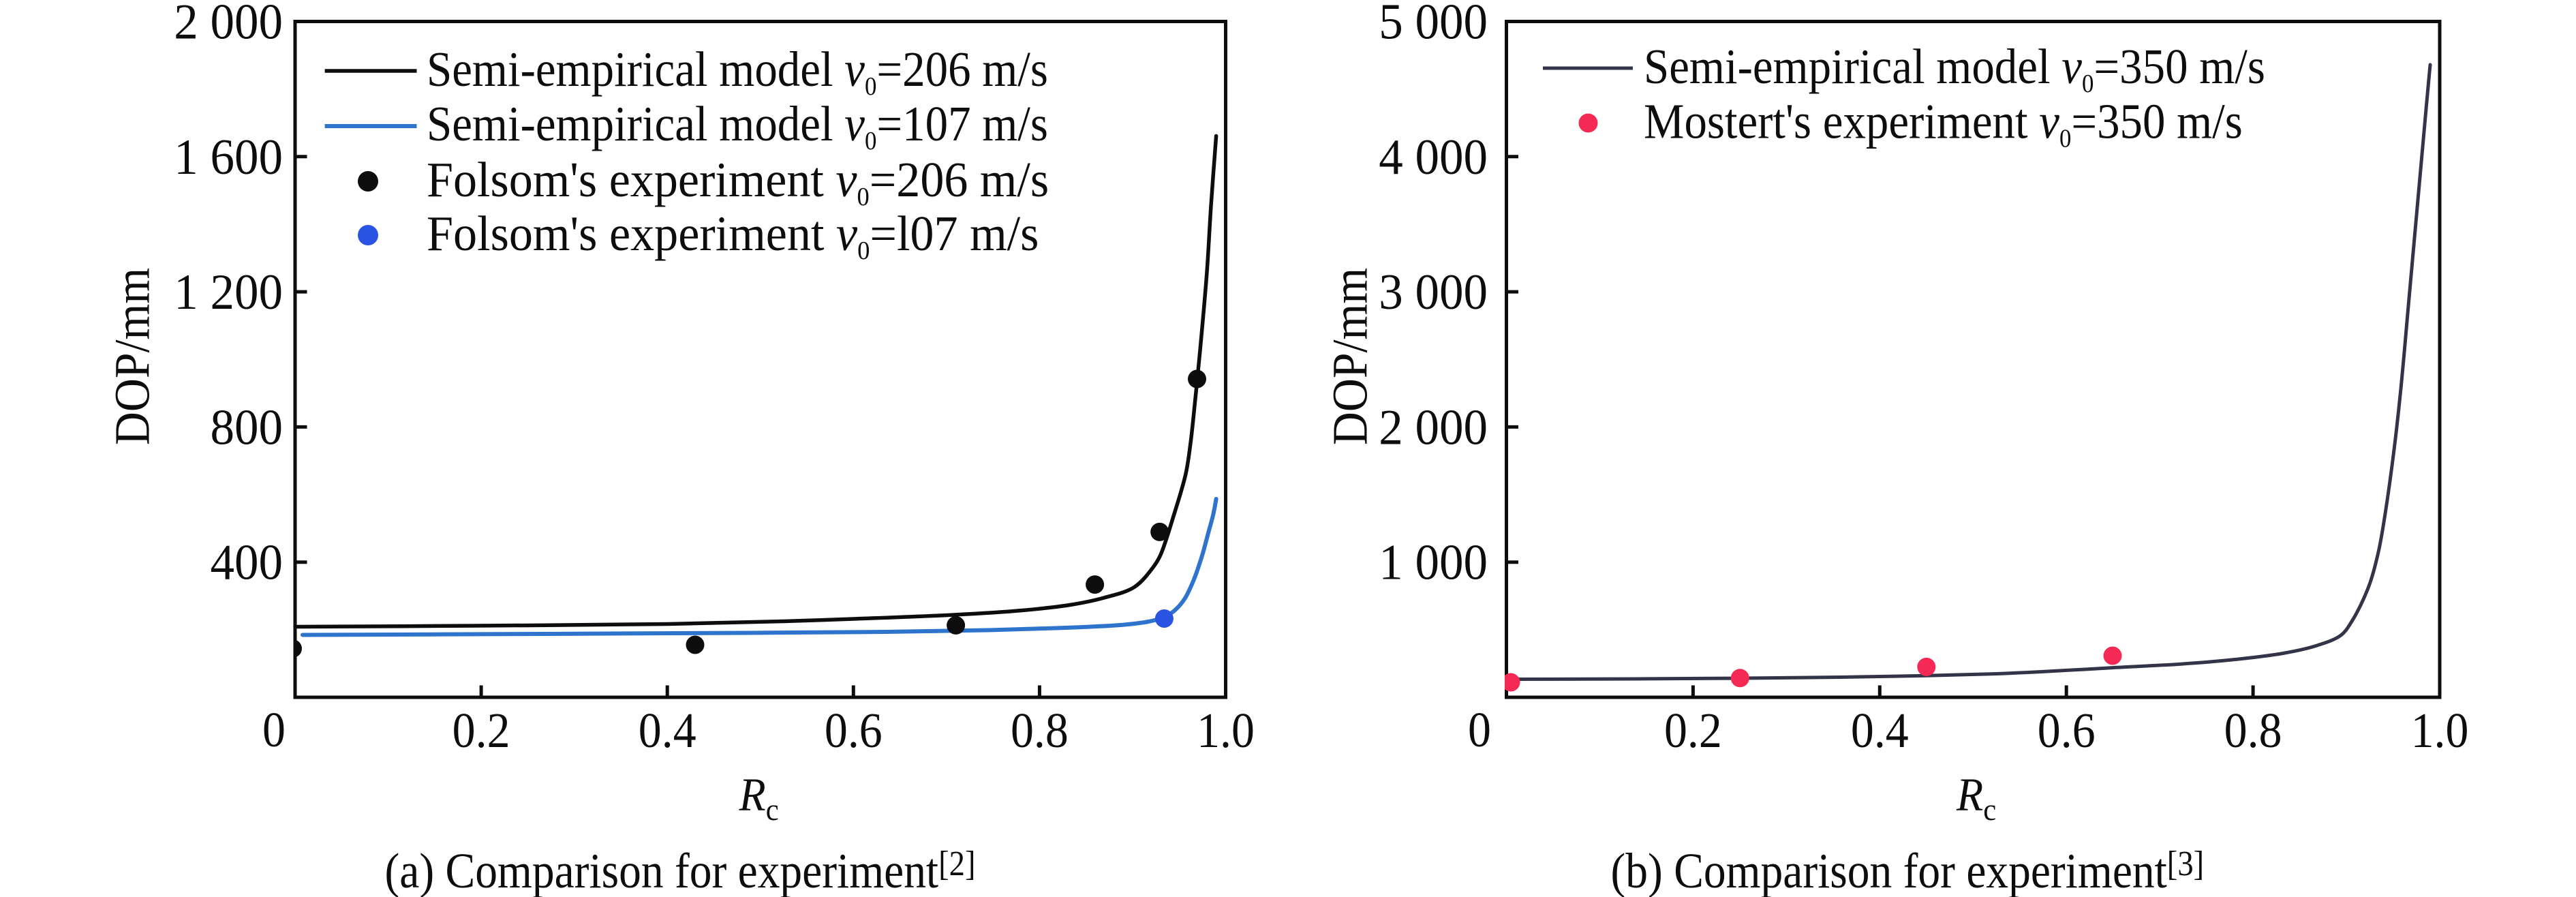 This screenshot has width=2576, height=897. What do you see at coordinates (246, 562) in the screenshot?
I see `svg-text: 400` at bounding box center [246, 562].